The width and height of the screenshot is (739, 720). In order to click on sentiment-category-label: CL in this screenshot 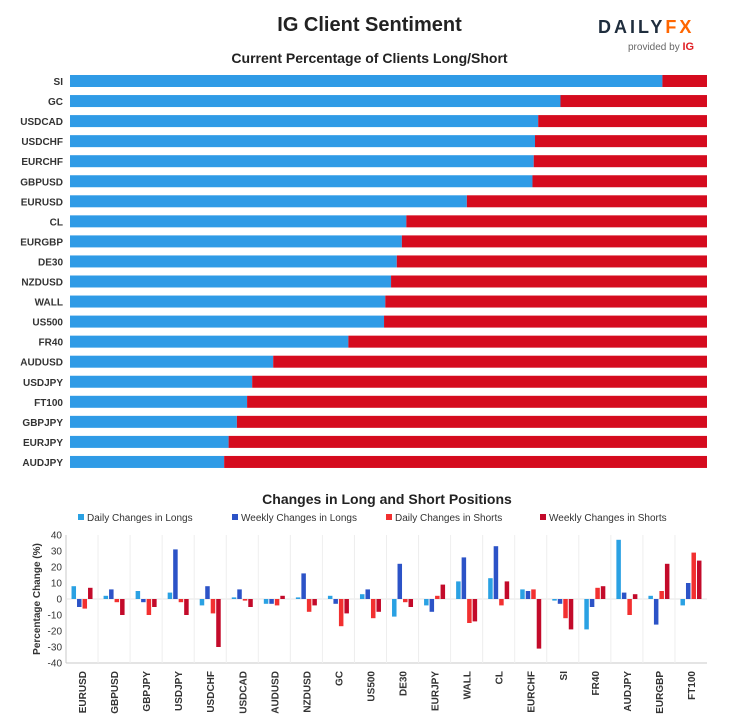, I will do `click(56, 222)`.